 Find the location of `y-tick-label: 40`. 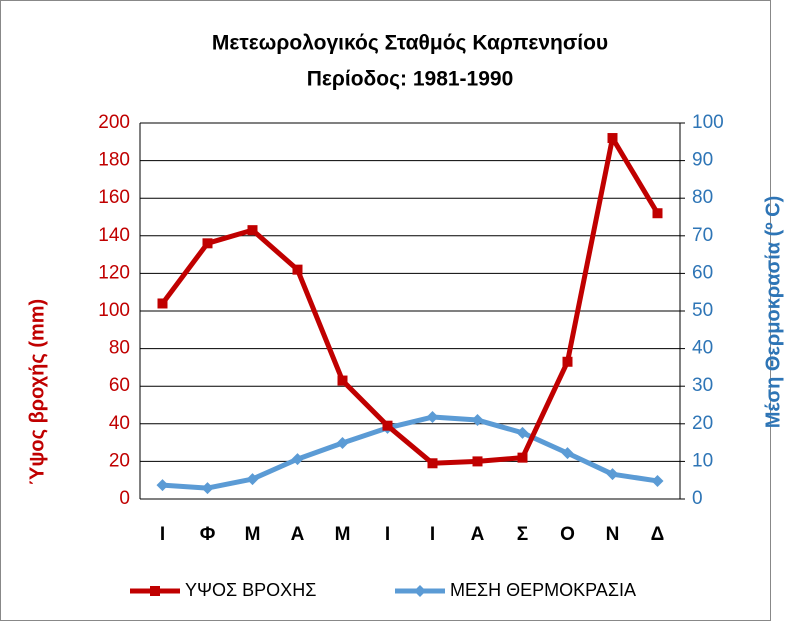

y-tick-label: 40 is located at coordinates (119, 423).